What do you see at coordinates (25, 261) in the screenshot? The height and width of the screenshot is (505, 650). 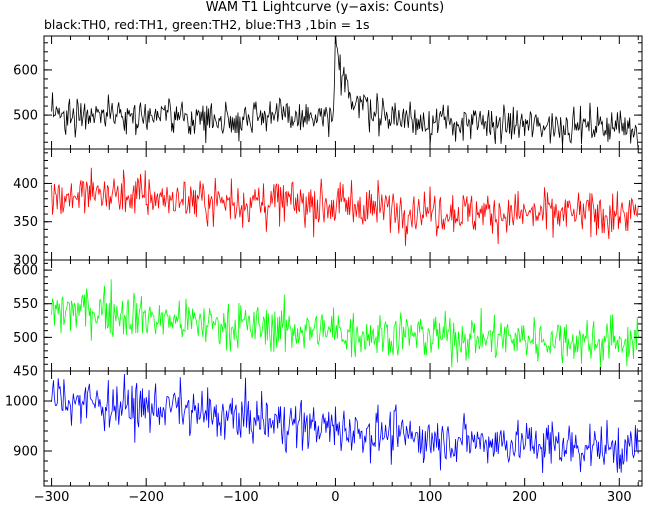 I see `y-tick-label: 300` at bounding box center [25, 261].